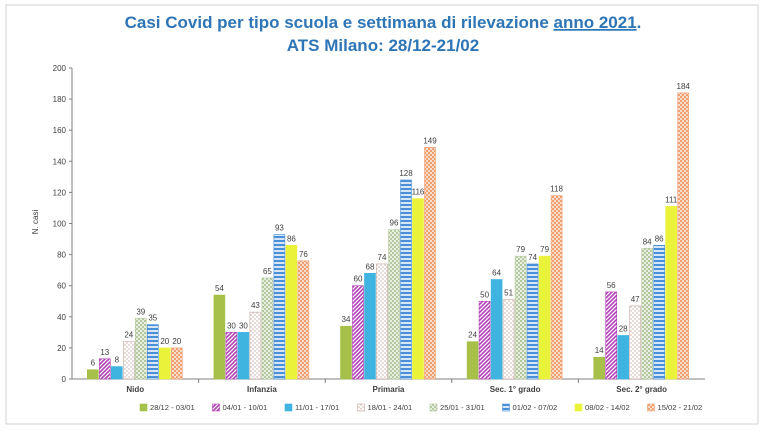 This screenshot has height=433, width=767. What do you see at coordinates (680, 407) in the screenshot?
I see `legend-label: 15/02 - 21/02` at bounding box center [680, 407].